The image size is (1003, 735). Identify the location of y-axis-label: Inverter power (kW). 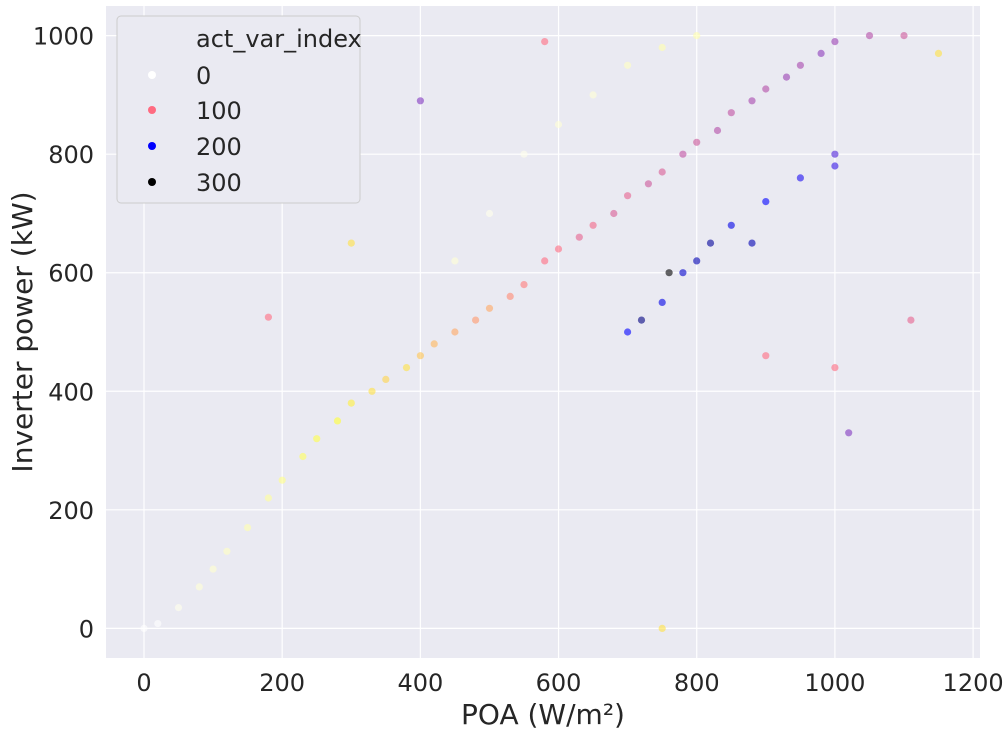
(22, 331).